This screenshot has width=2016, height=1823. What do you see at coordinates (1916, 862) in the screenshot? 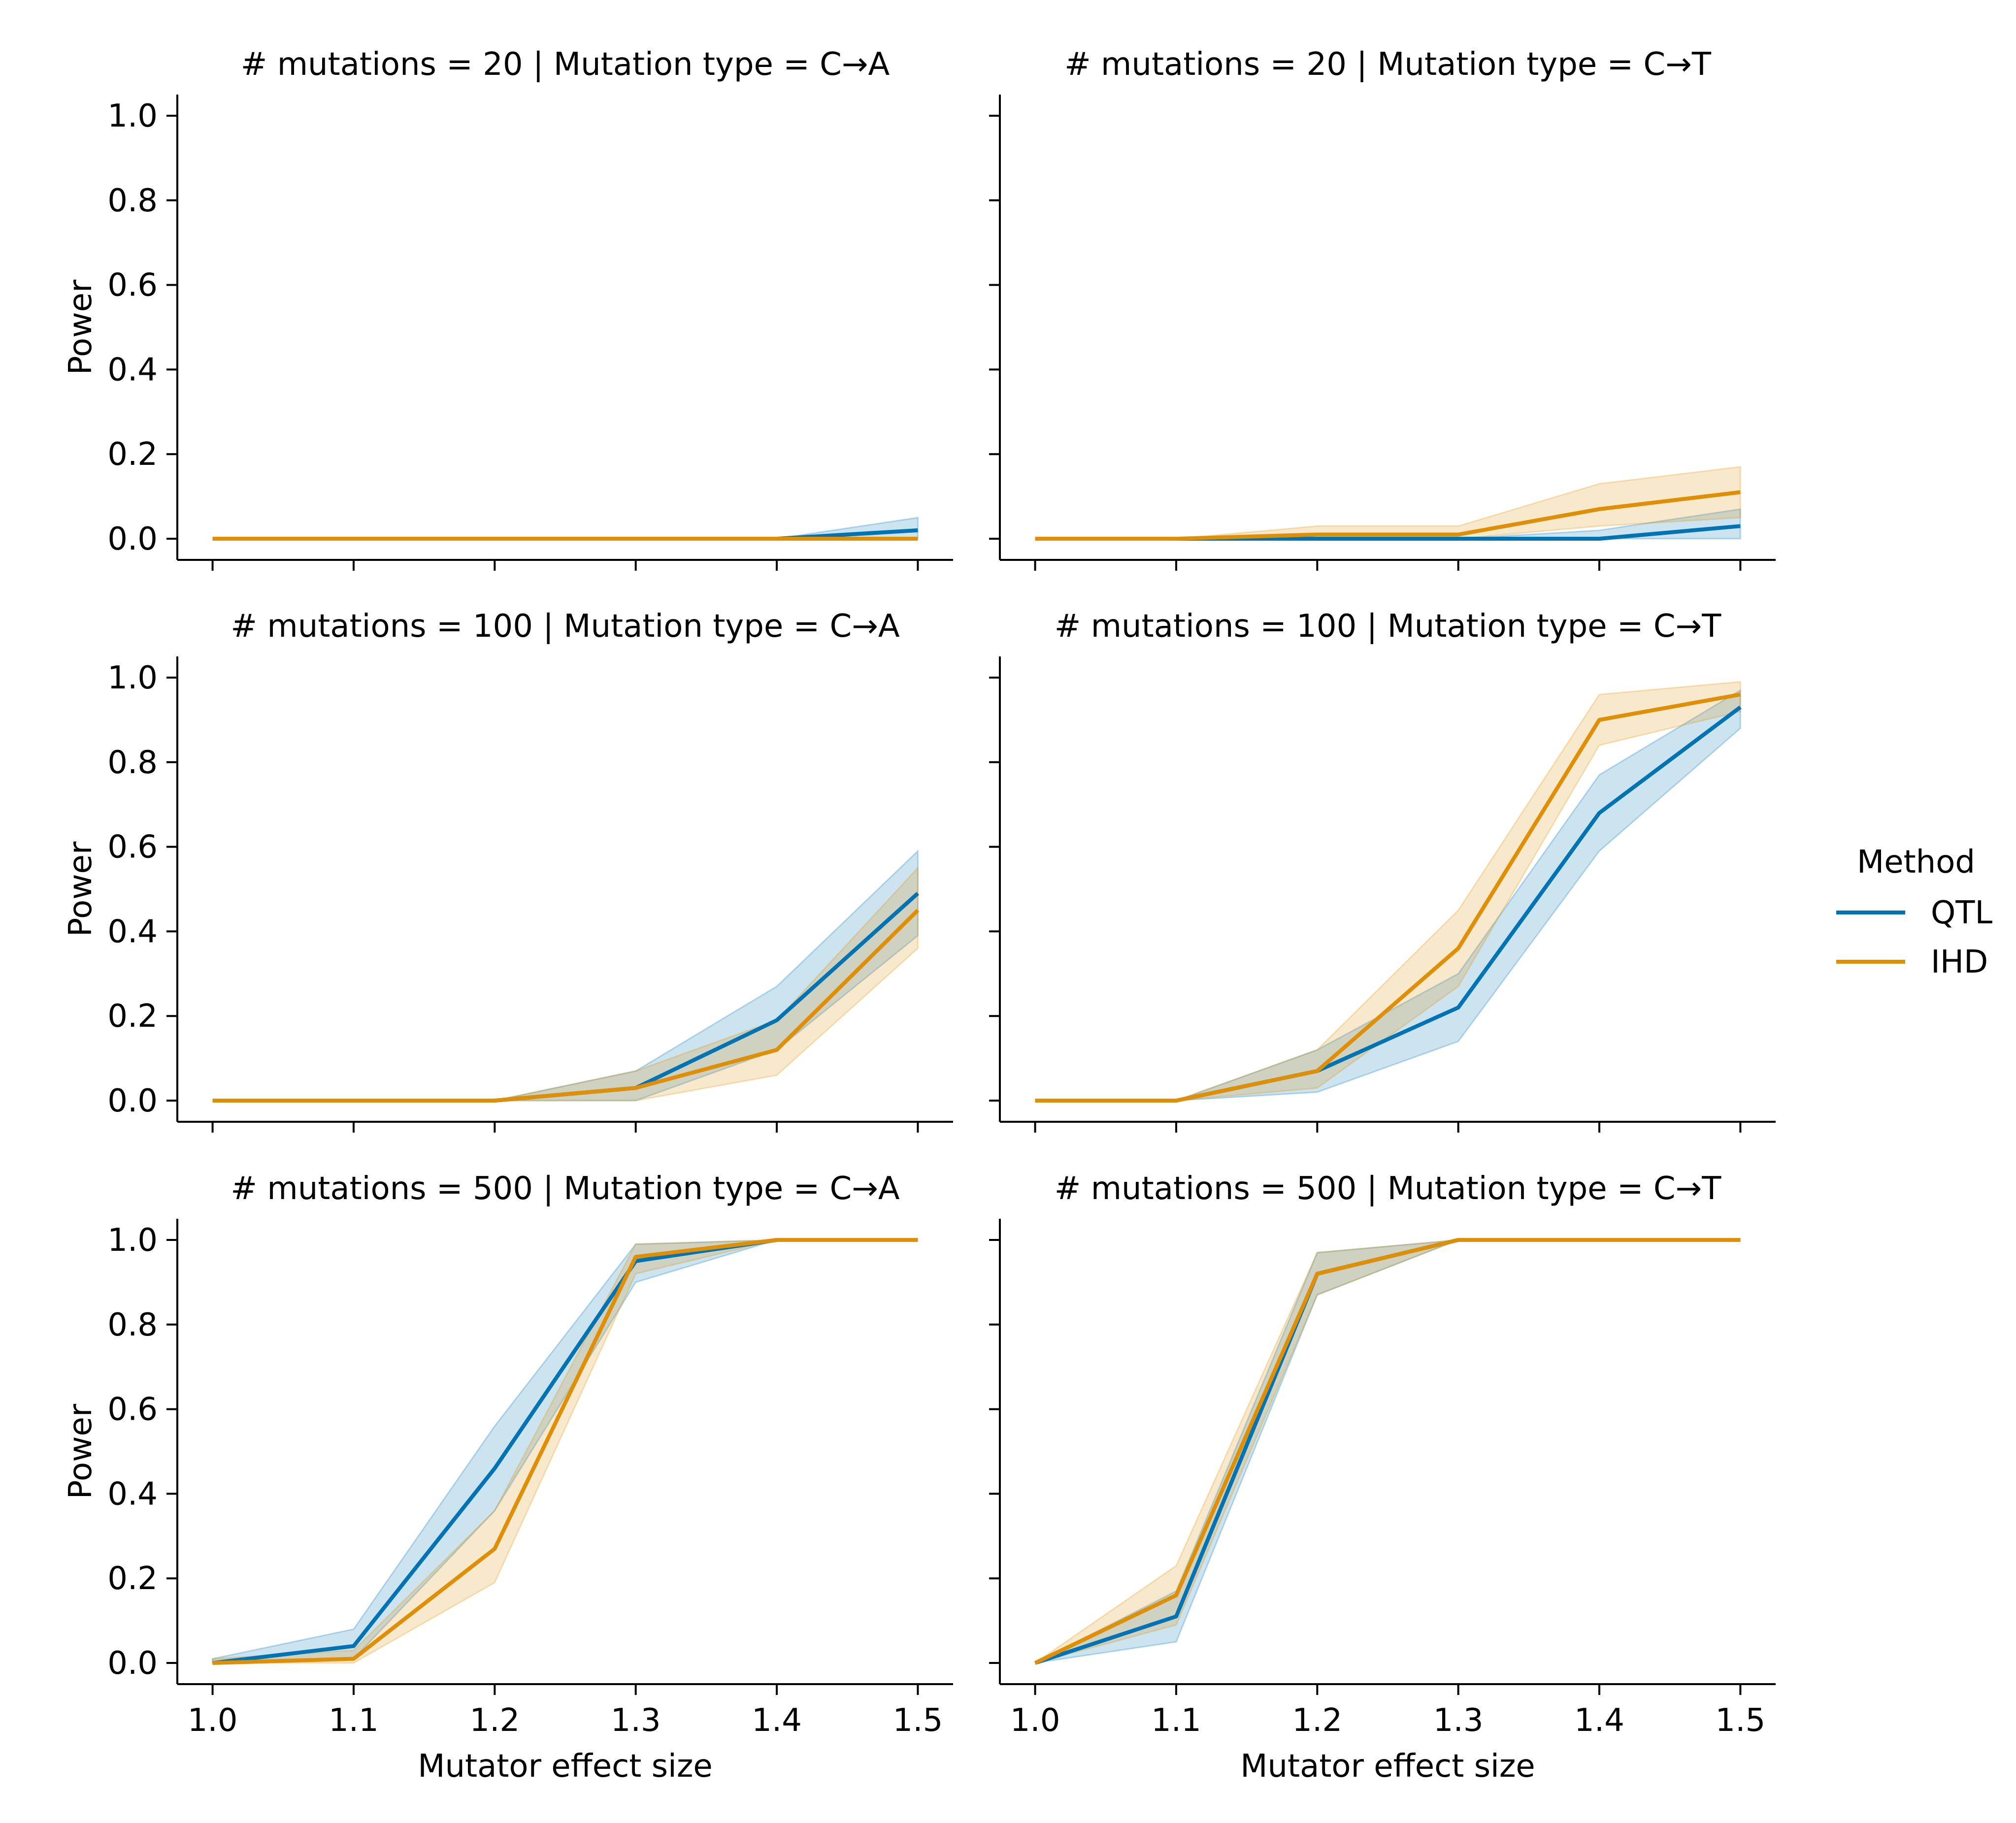
I see `legend-title: Method` at bounding box center [1916, 862].